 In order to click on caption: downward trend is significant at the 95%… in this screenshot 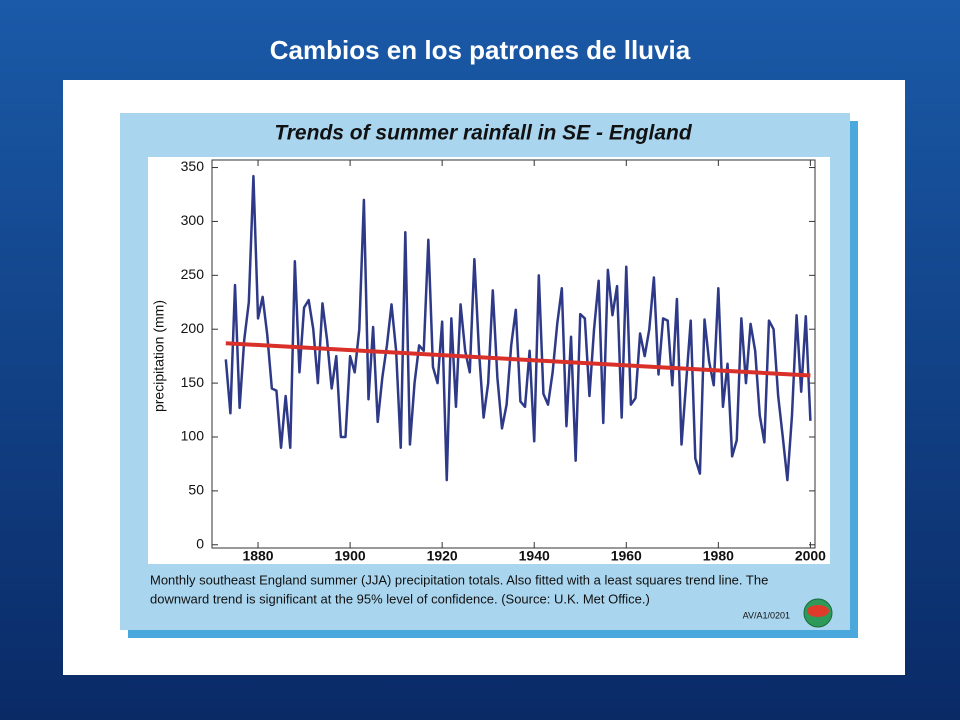, I will do `click(400, 598)`.